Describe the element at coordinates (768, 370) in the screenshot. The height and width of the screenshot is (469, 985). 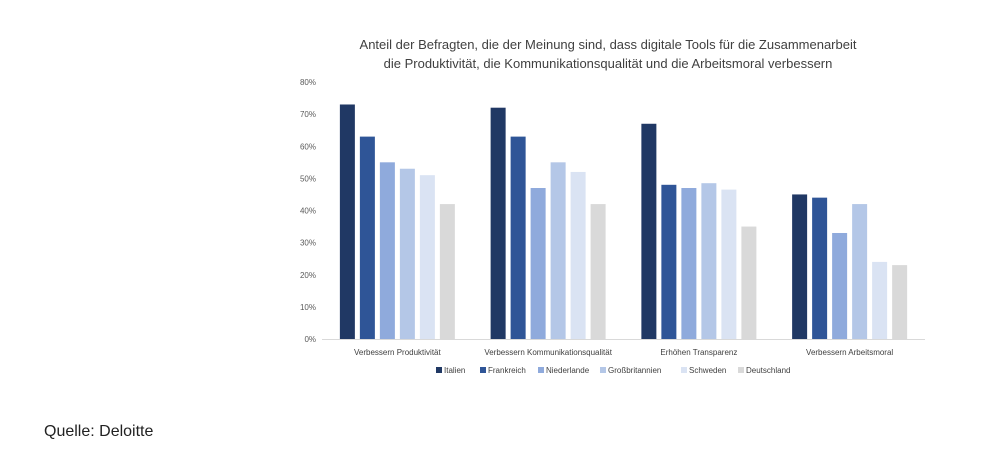
I see `legend-label: Deutschland` at that location.